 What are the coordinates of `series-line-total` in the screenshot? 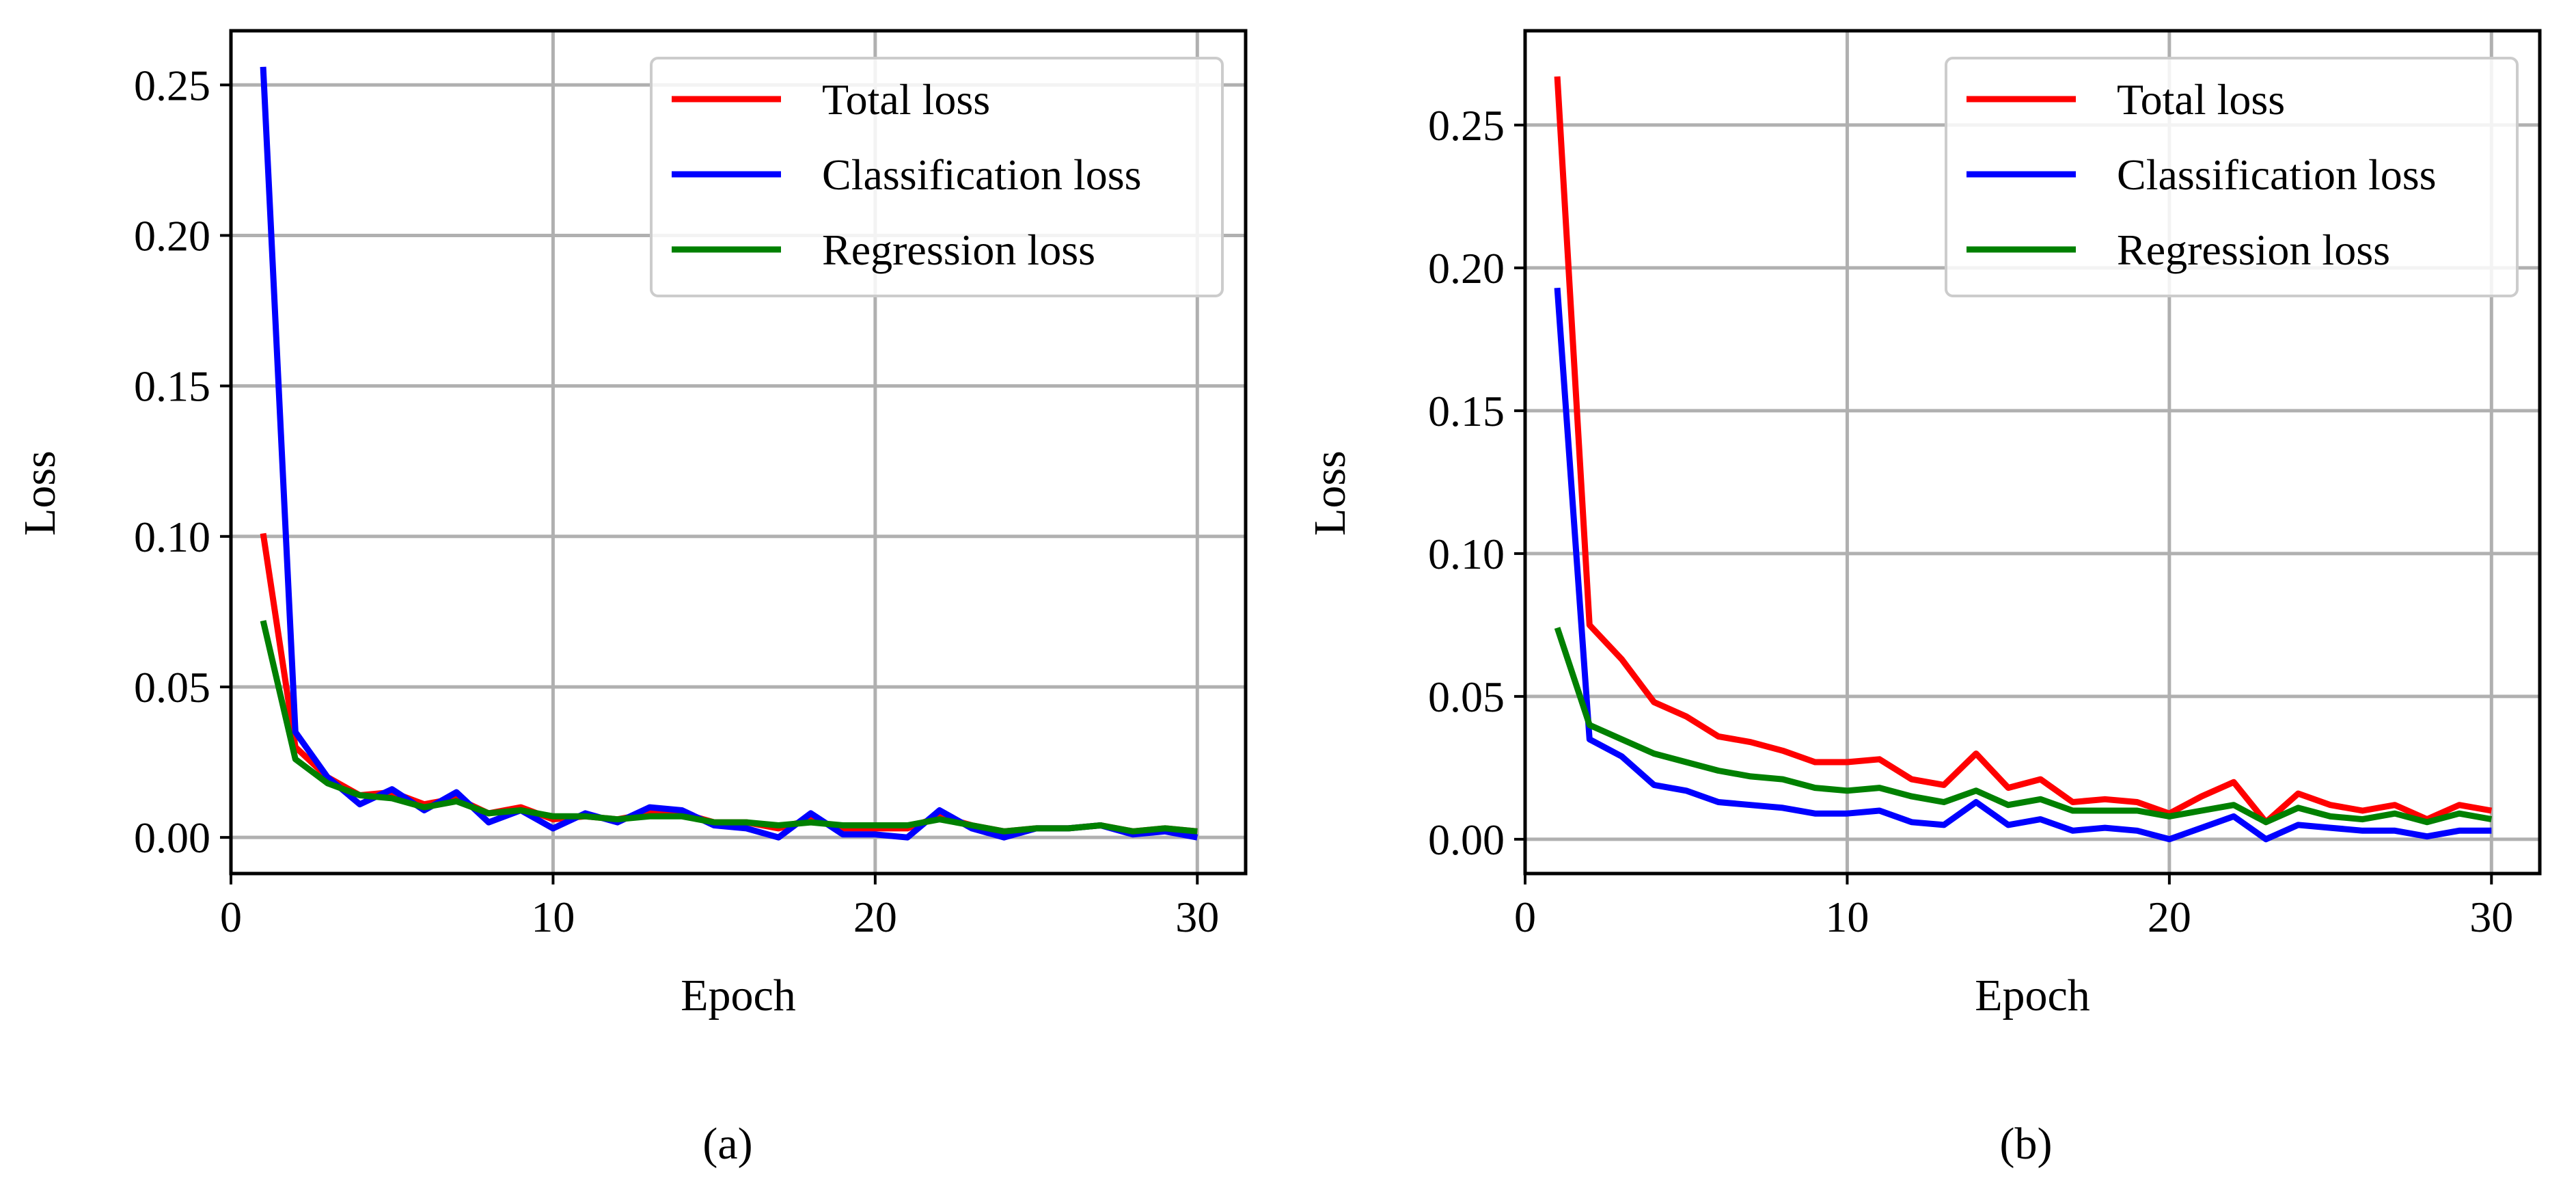 It's located at (729, 683).